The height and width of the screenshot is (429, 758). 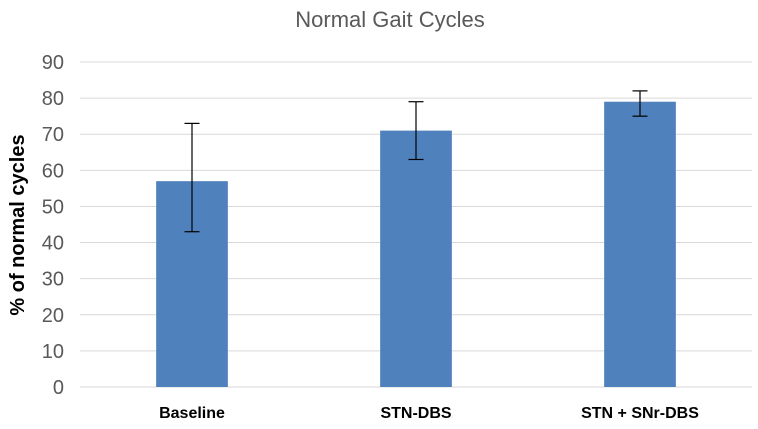 What do you see at coordinates (53, 63) in the screenshot?
I see `y-tick-label: 90` at bounding box center [53, 63].